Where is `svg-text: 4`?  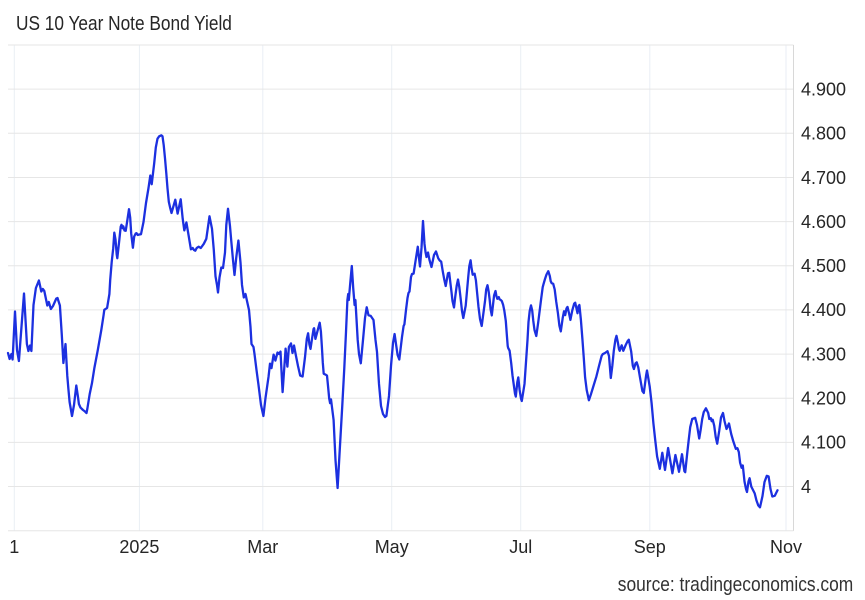
svg-text: 4 is located at coordinates (806, 487).